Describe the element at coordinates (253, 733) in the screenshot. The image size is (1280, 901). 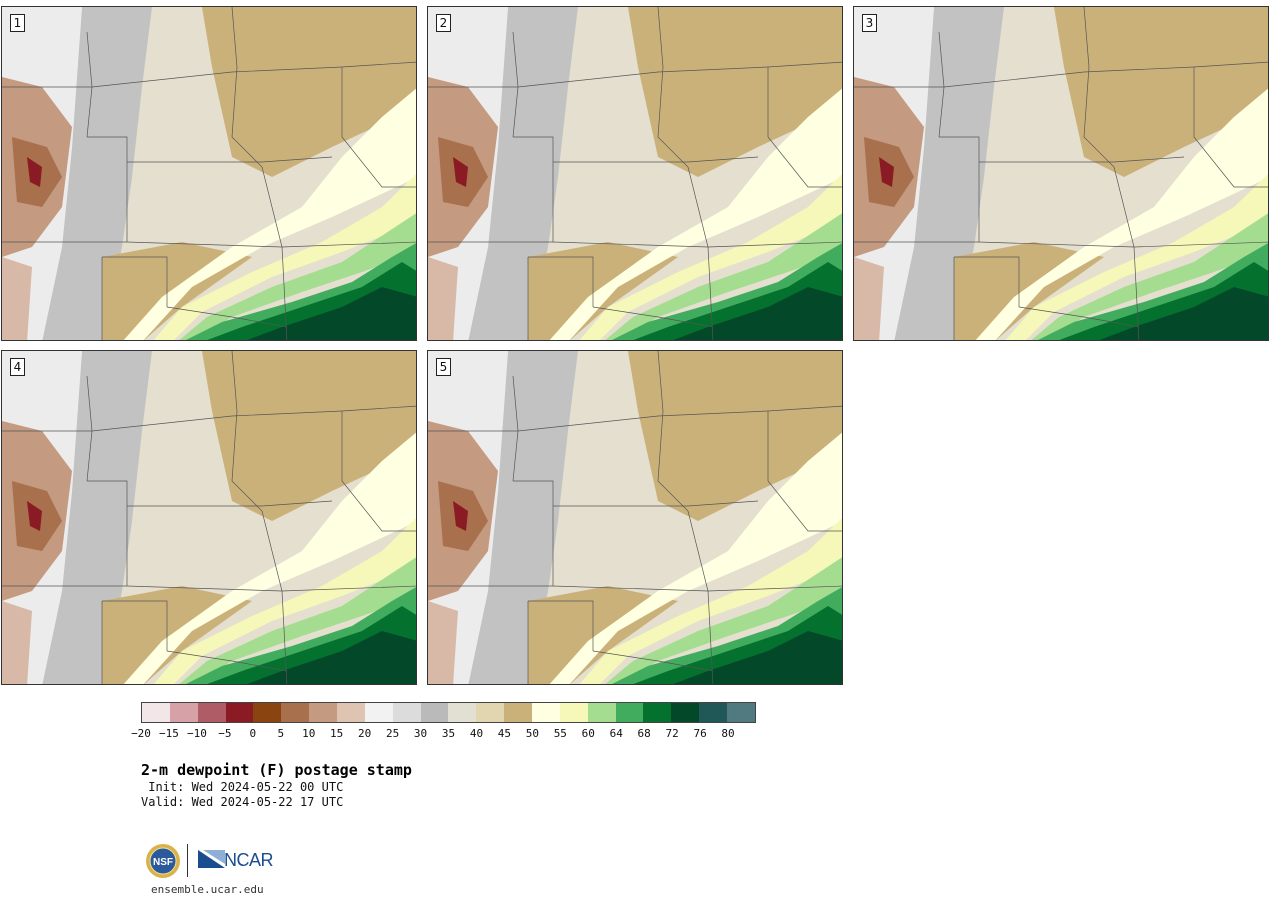
I see `colorbar-tick-label: 0` at that location.